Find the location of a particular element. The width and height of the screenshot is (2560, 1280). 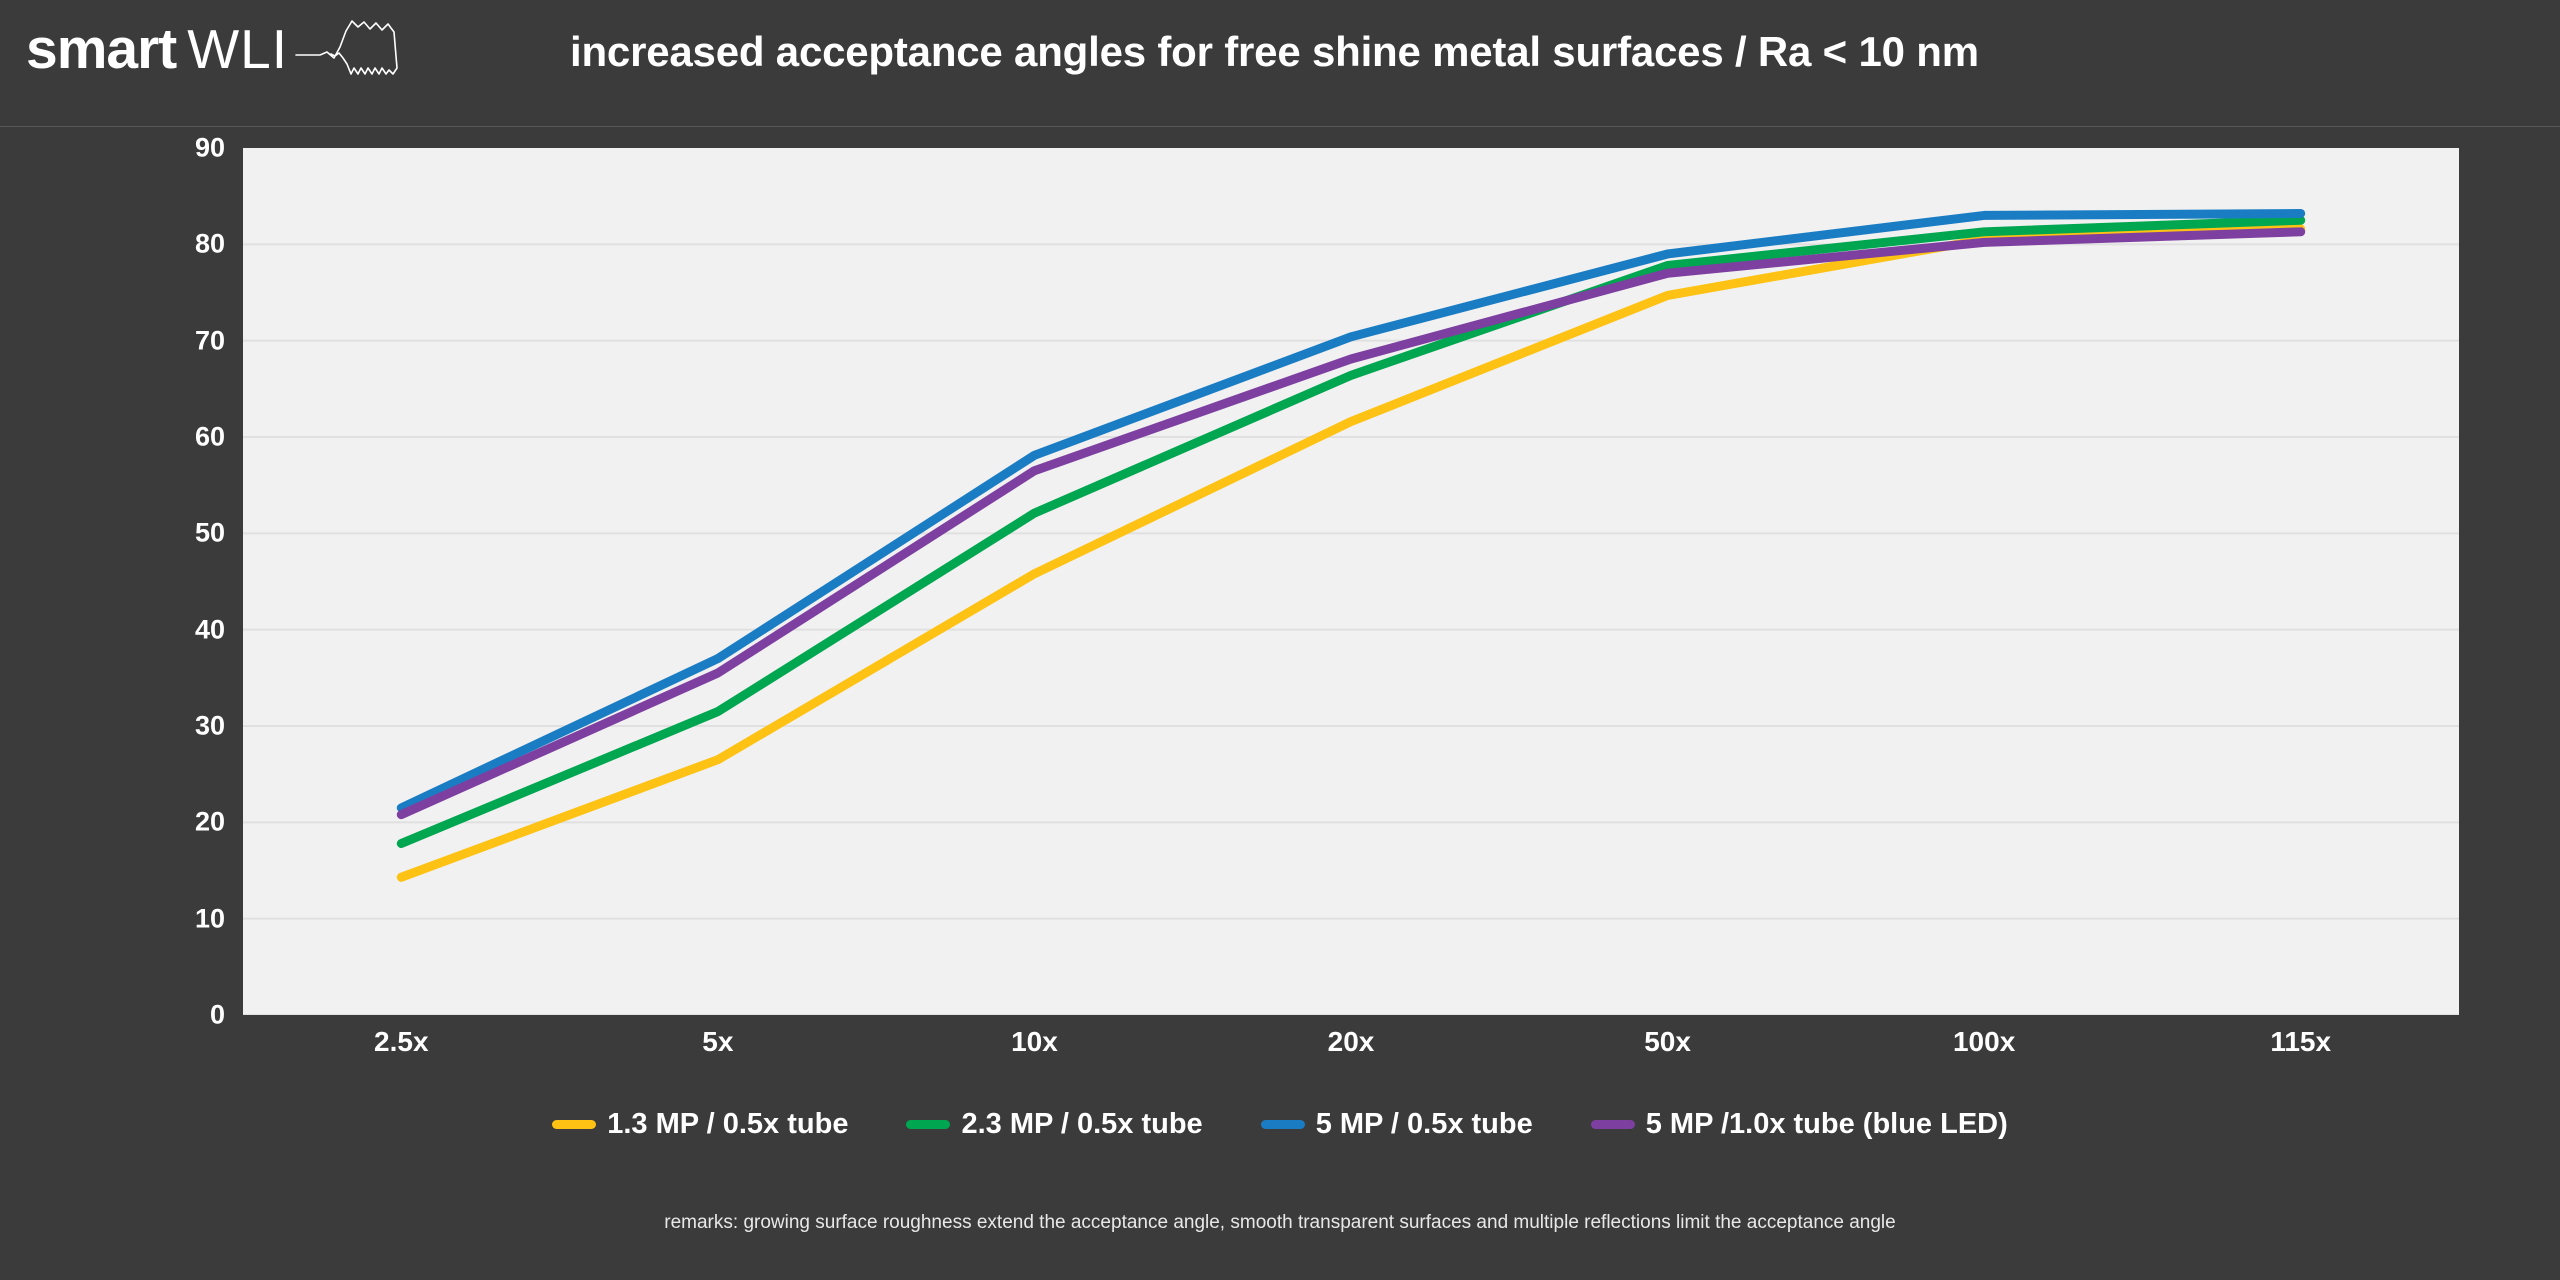

legend-label-3: 5 MP / 0.5x tube is located at coordinates (1424, 1124).